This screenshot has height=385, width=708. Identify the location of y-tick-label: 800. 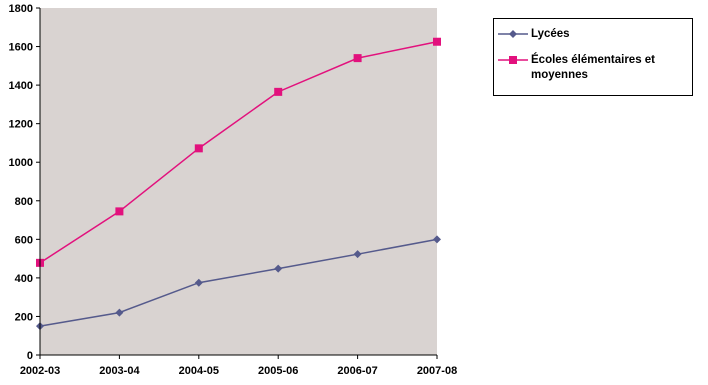
(24, 202).